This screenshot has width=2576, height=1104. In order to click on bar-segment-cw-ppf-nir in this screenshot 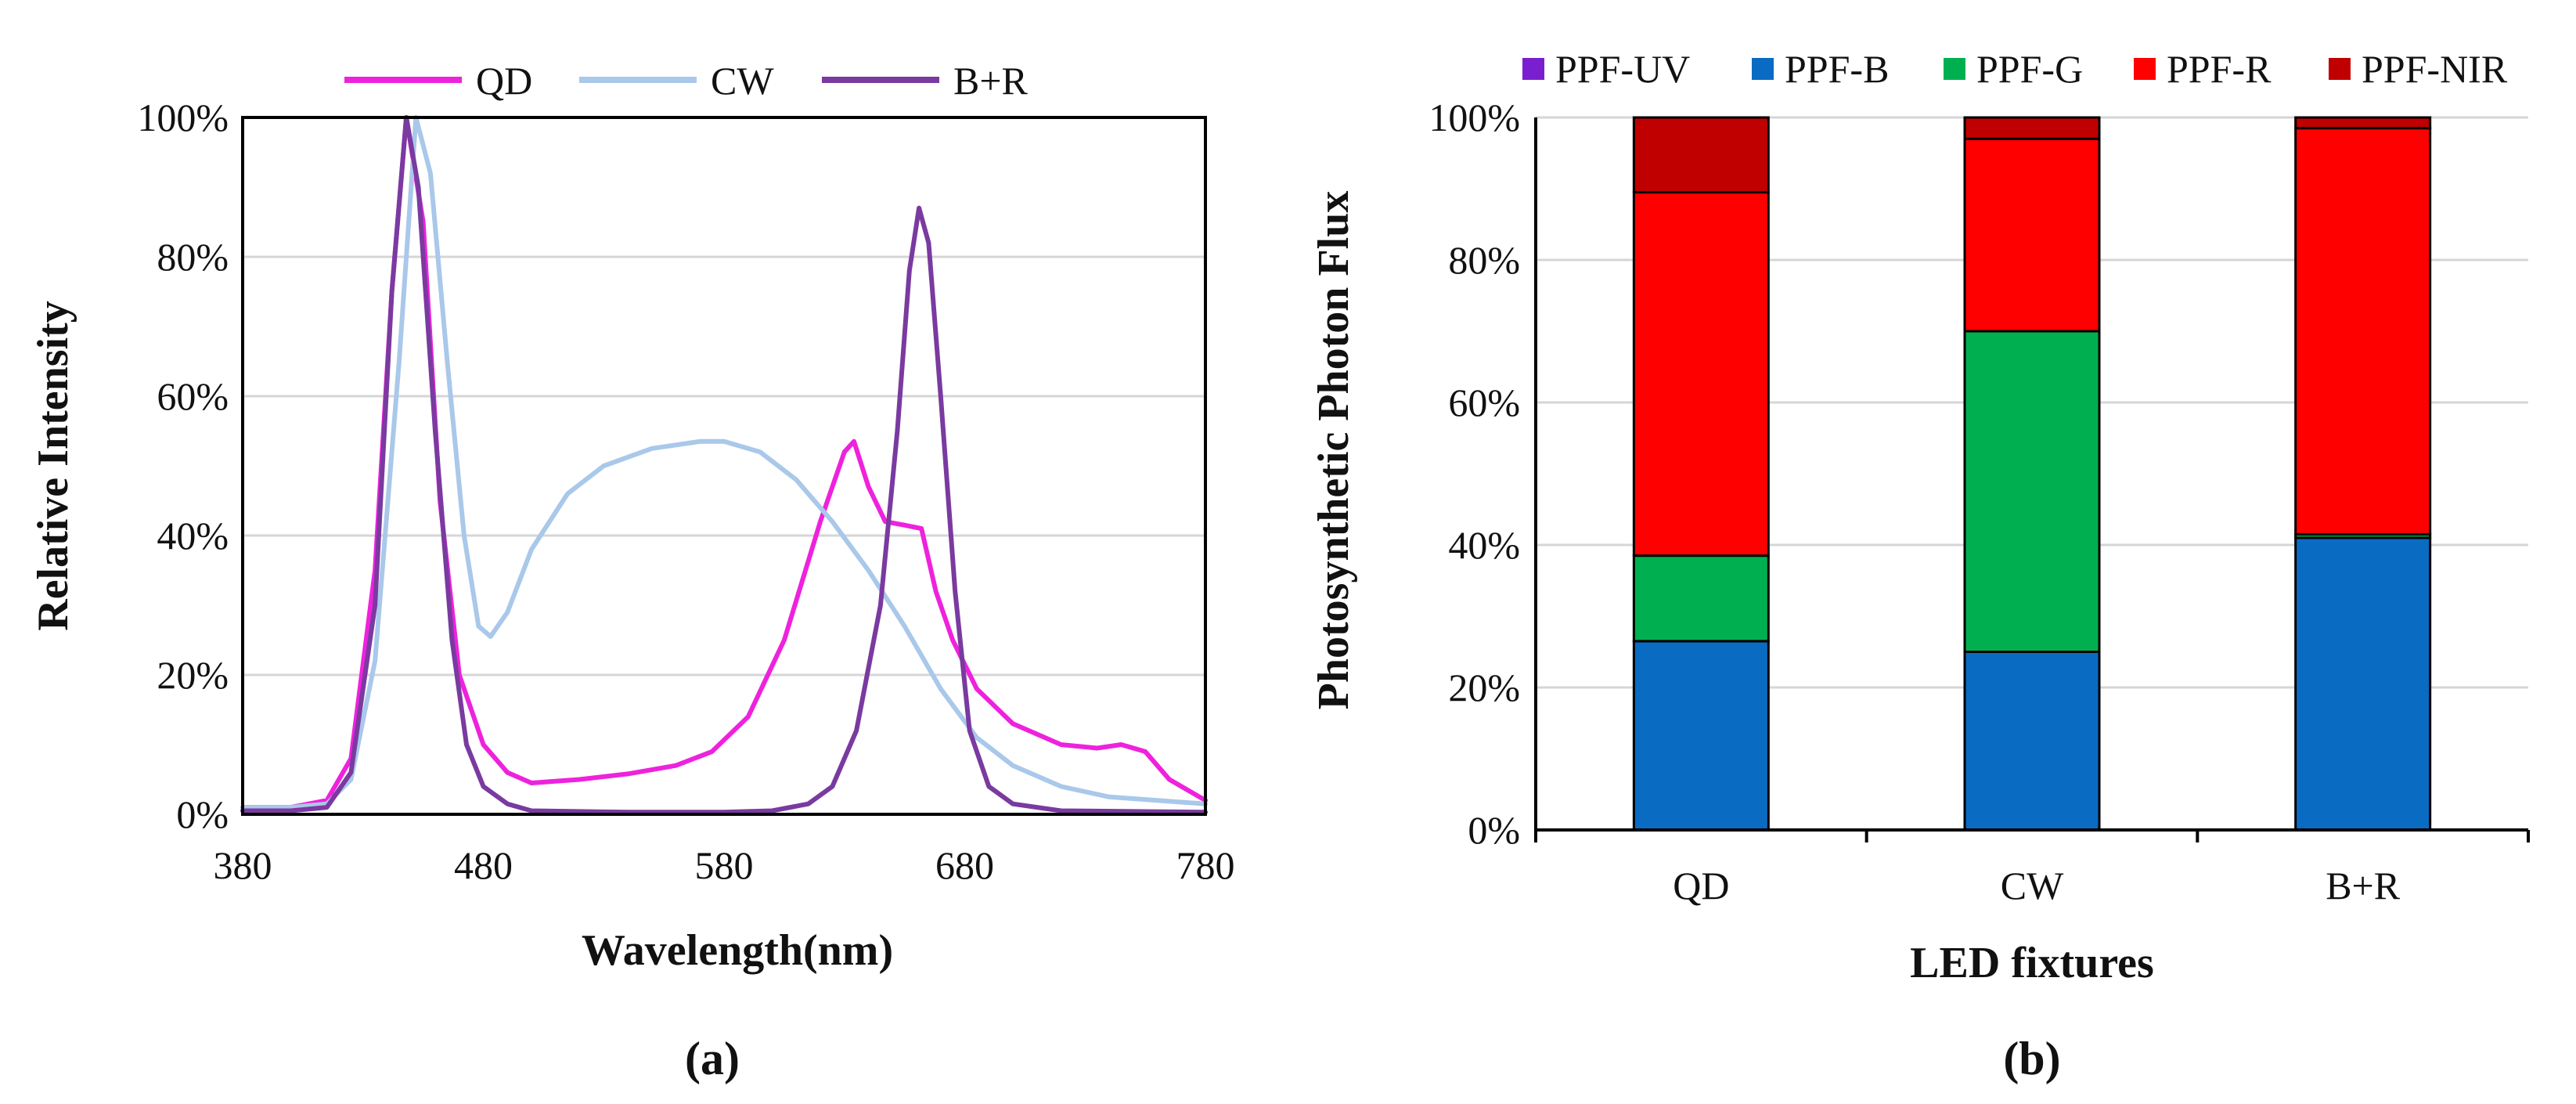, I will do `click(2032, 128)`.